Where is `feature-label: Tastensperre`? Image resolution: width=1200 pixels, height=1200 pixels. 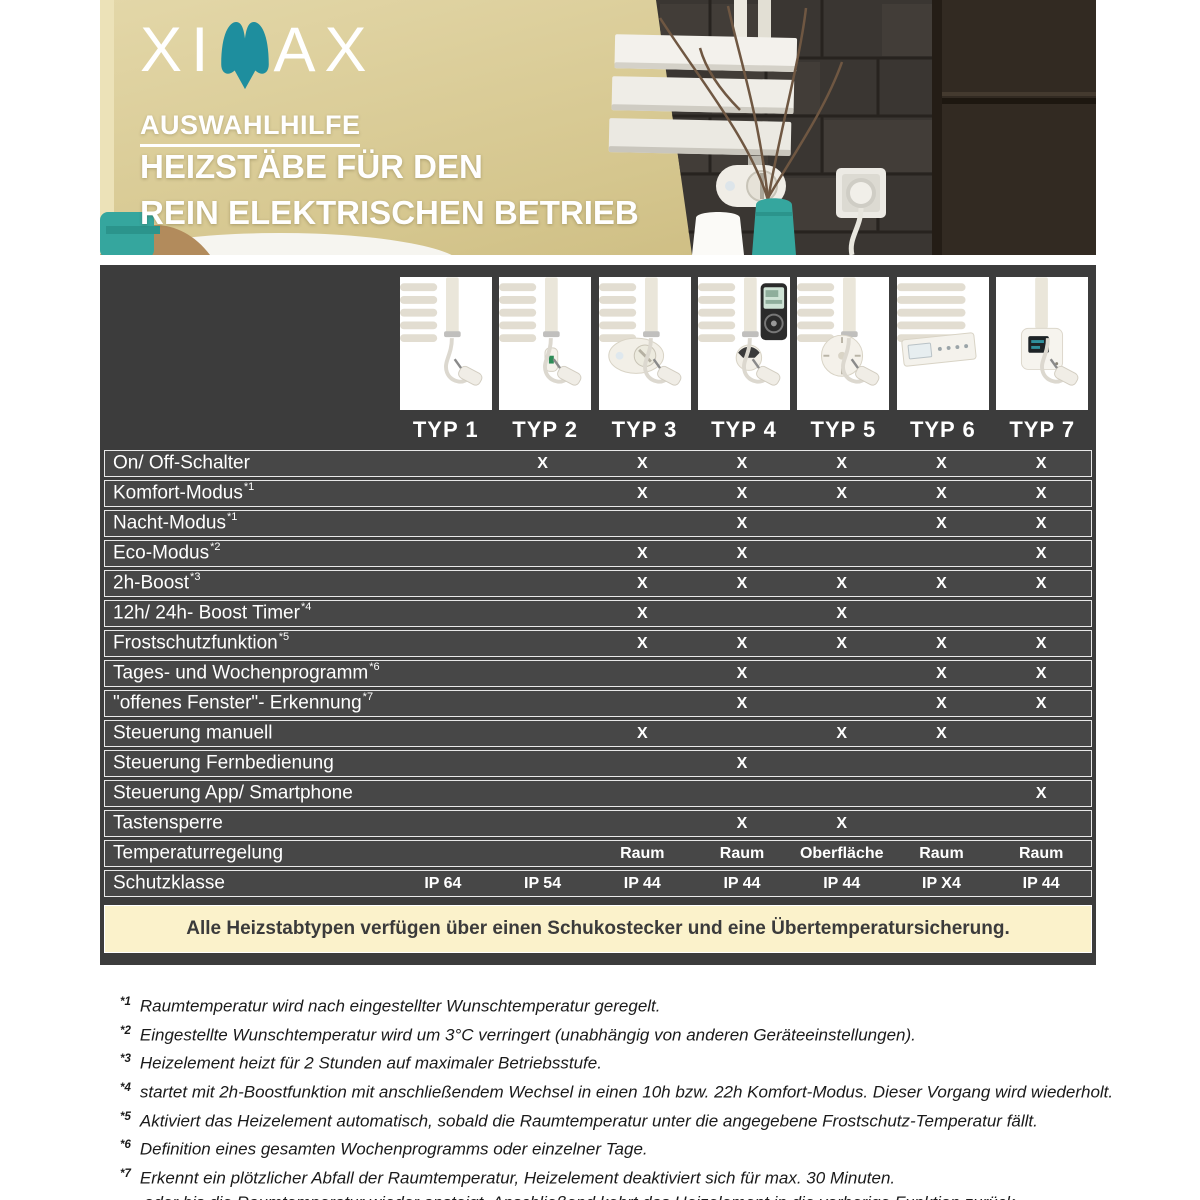
feature-label: Tastensperre is located at coordinates (168, 823).